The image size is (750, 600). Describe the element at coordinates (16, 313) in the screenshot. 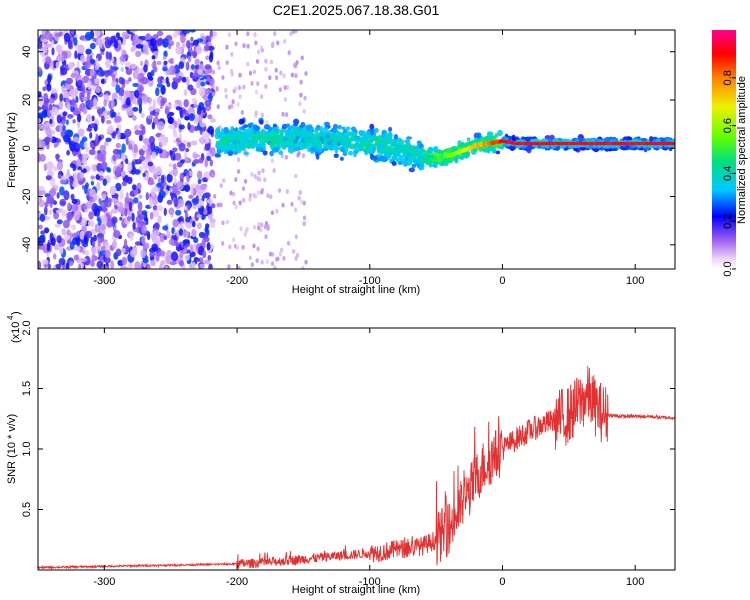

I see `snr-multiplier-close: )` at that location.